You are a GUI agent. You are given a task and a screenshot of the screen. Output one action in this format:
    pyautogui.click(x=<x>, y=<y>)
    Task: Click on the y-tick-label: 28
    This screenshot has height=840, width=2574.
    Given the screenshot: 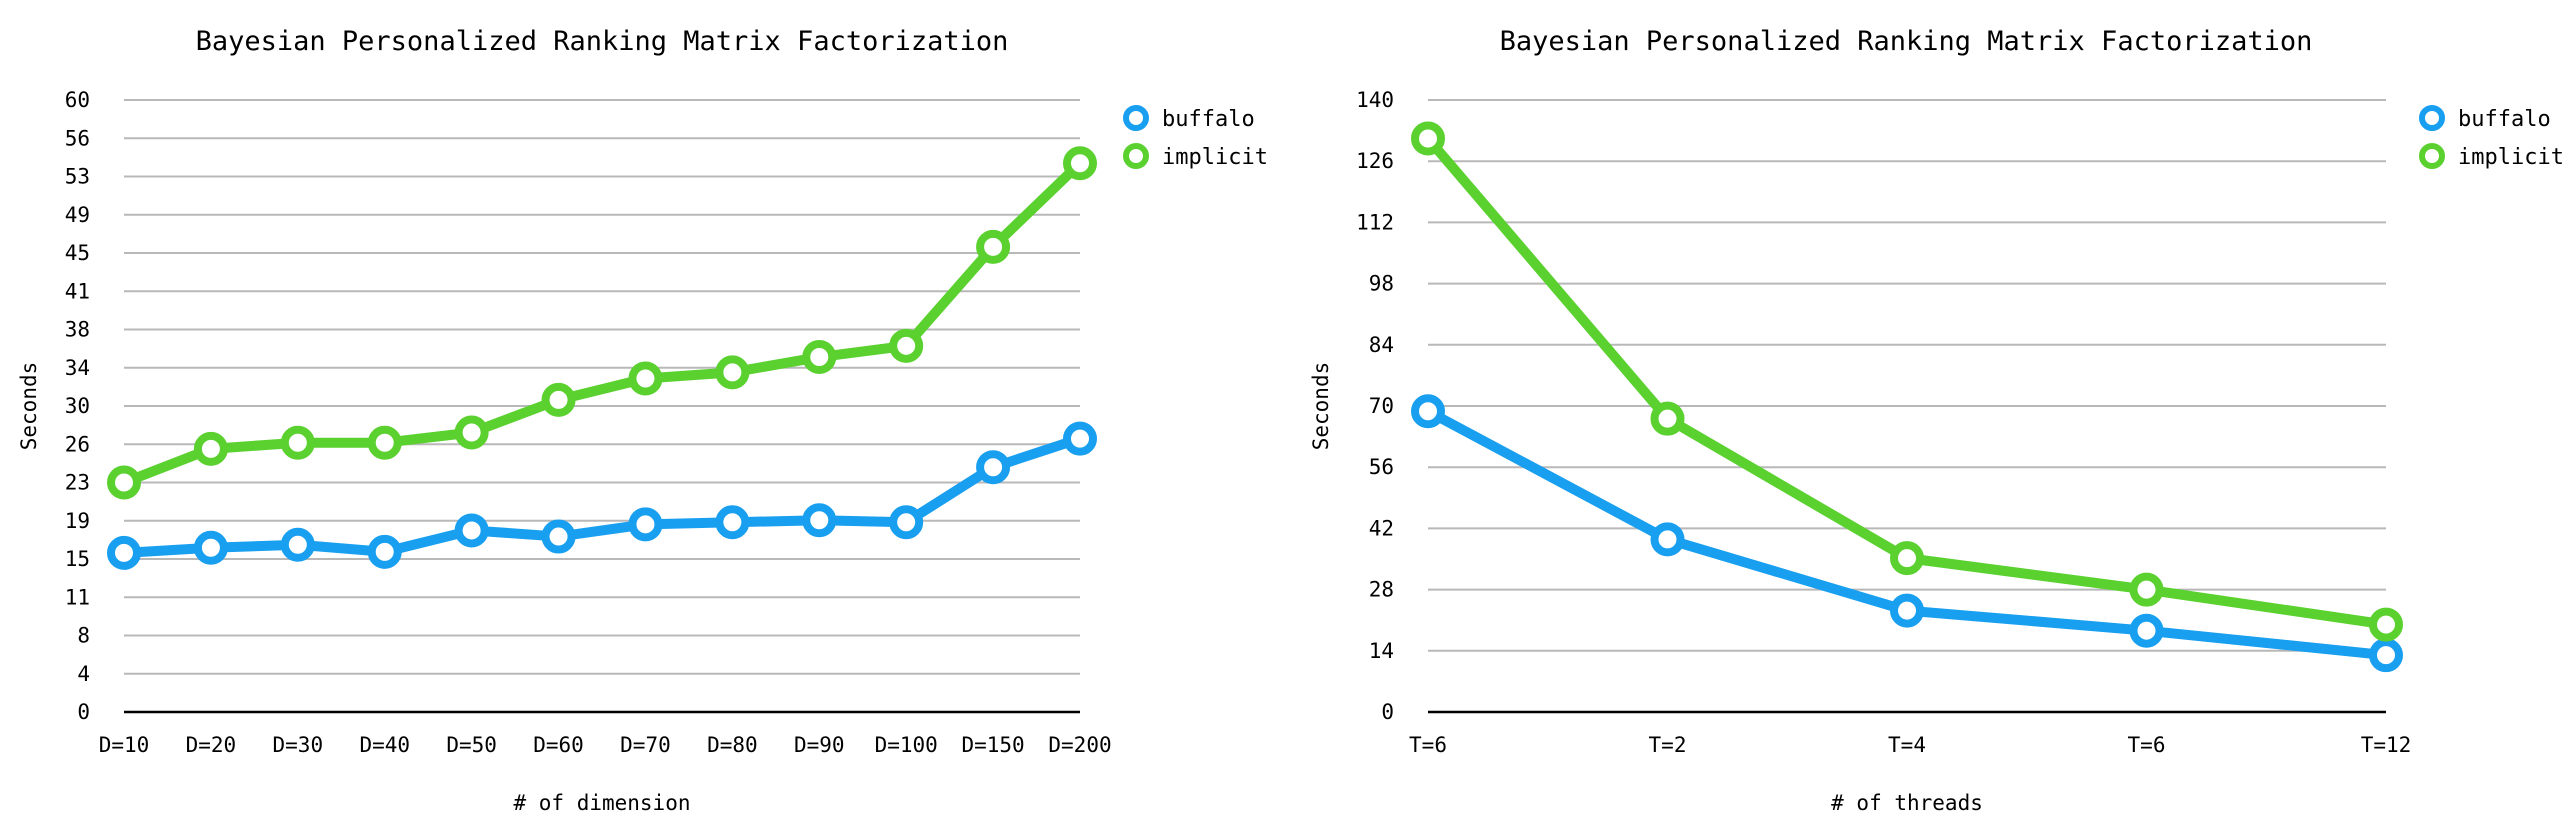 What is the action you would take?
    pyautogui.click(x=1381, y=590)
    